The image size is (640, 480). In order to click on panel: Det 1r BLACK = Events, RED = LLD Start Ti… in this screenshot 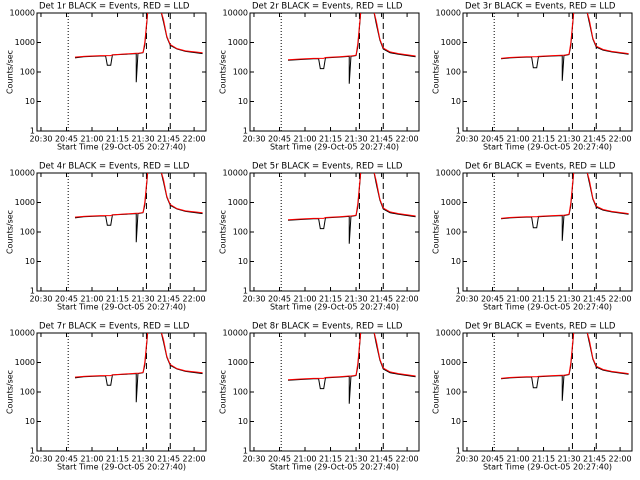, I will do `click(106, 77)`.